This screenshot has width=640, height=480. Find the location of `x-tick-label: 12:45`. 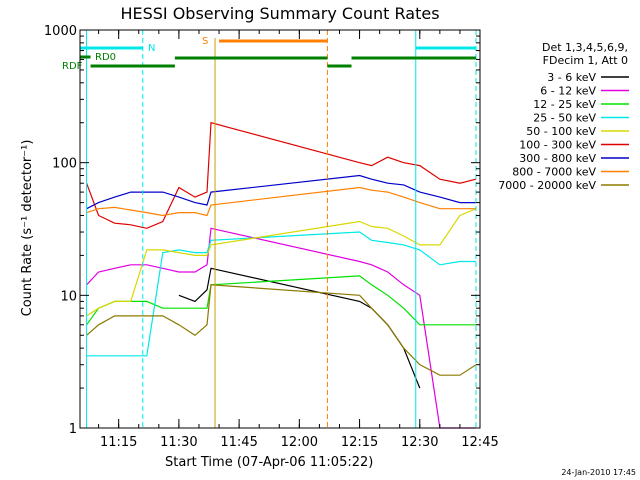

x-tick-label: 12:45 is located at coordinates (479, 442).